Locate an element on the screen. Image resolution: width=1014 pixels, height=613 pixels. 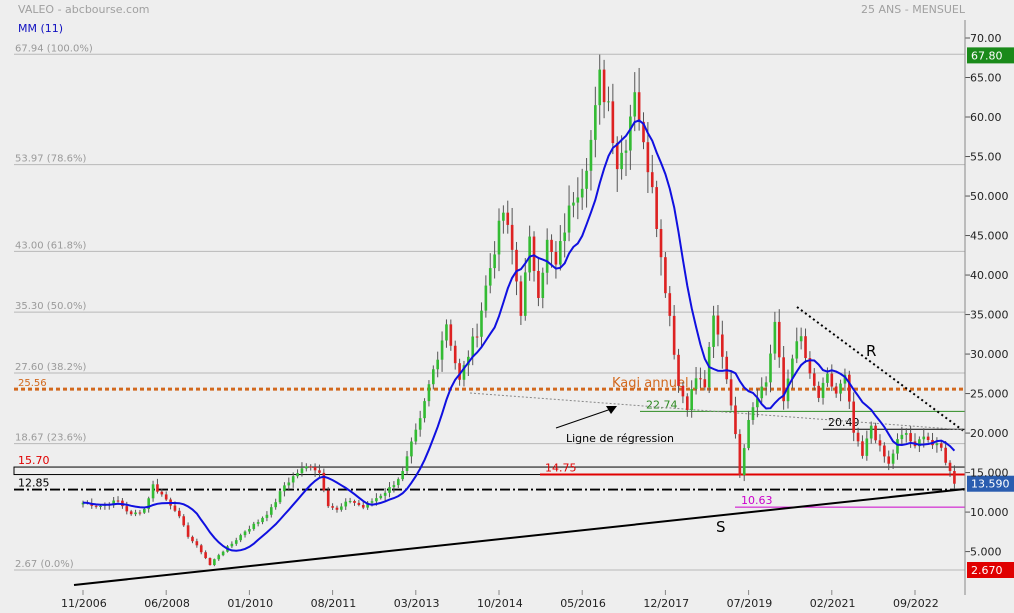
y-tick-label: 5.000 is located at coordinates (986, 552).